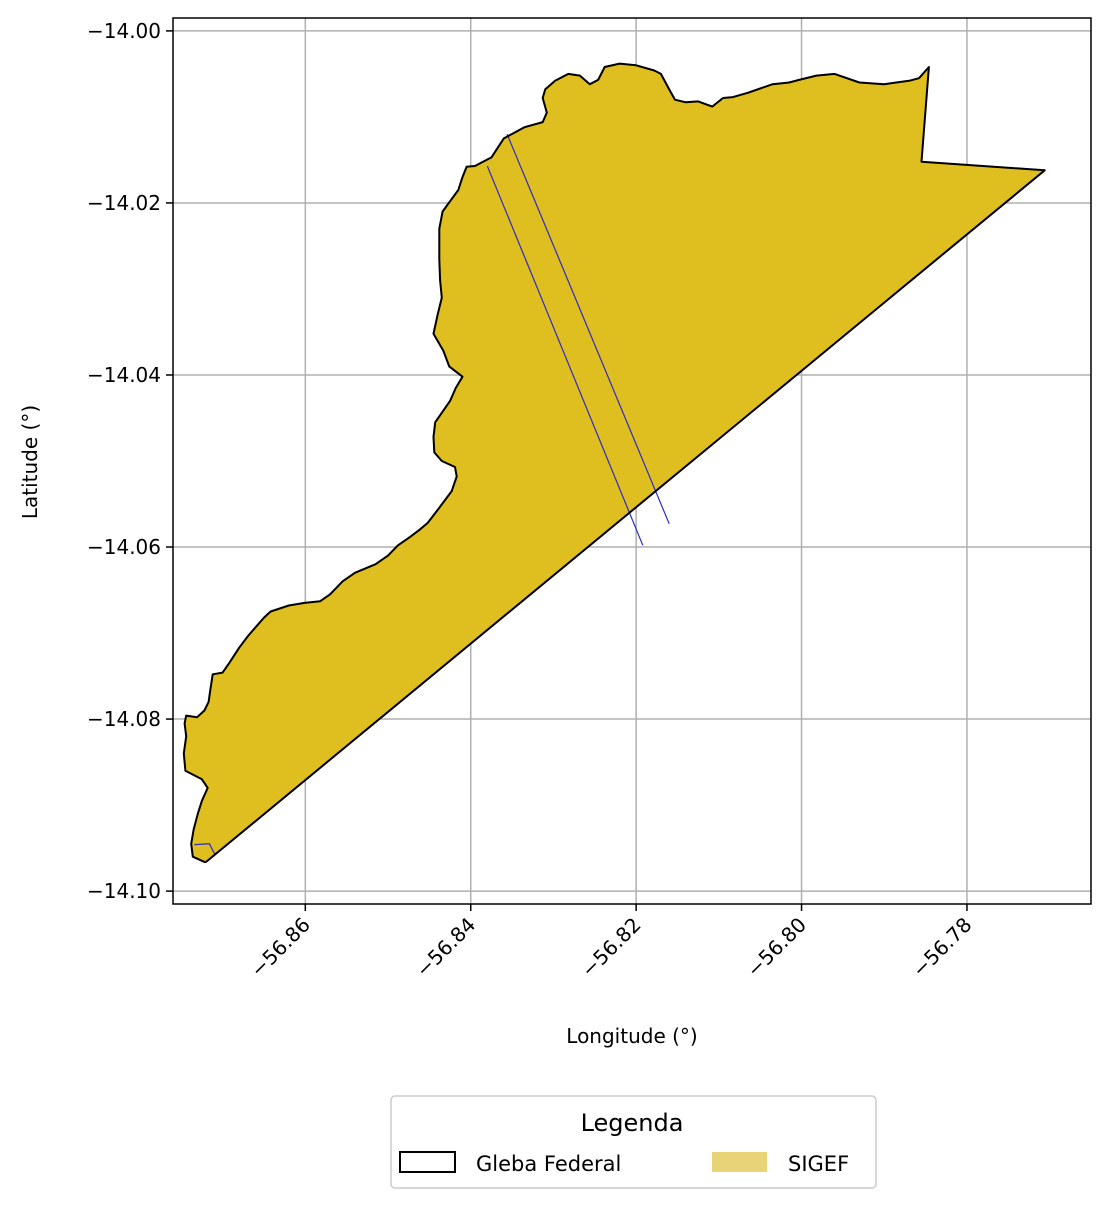 The image size is (1110, 1207). What do you see at coordinates (124, 547) in the screenshot?
I see `y-tick-label: −14.06` at bounding box center [124, 547].